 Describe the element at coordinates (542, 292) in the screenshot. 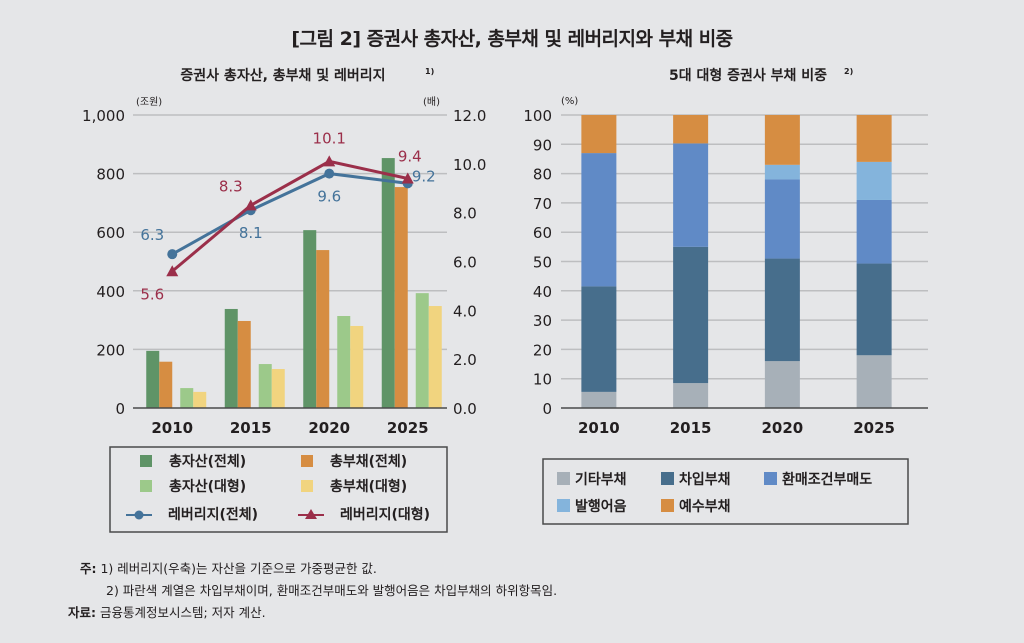

I see `pct-y-tick: 40` at that location.